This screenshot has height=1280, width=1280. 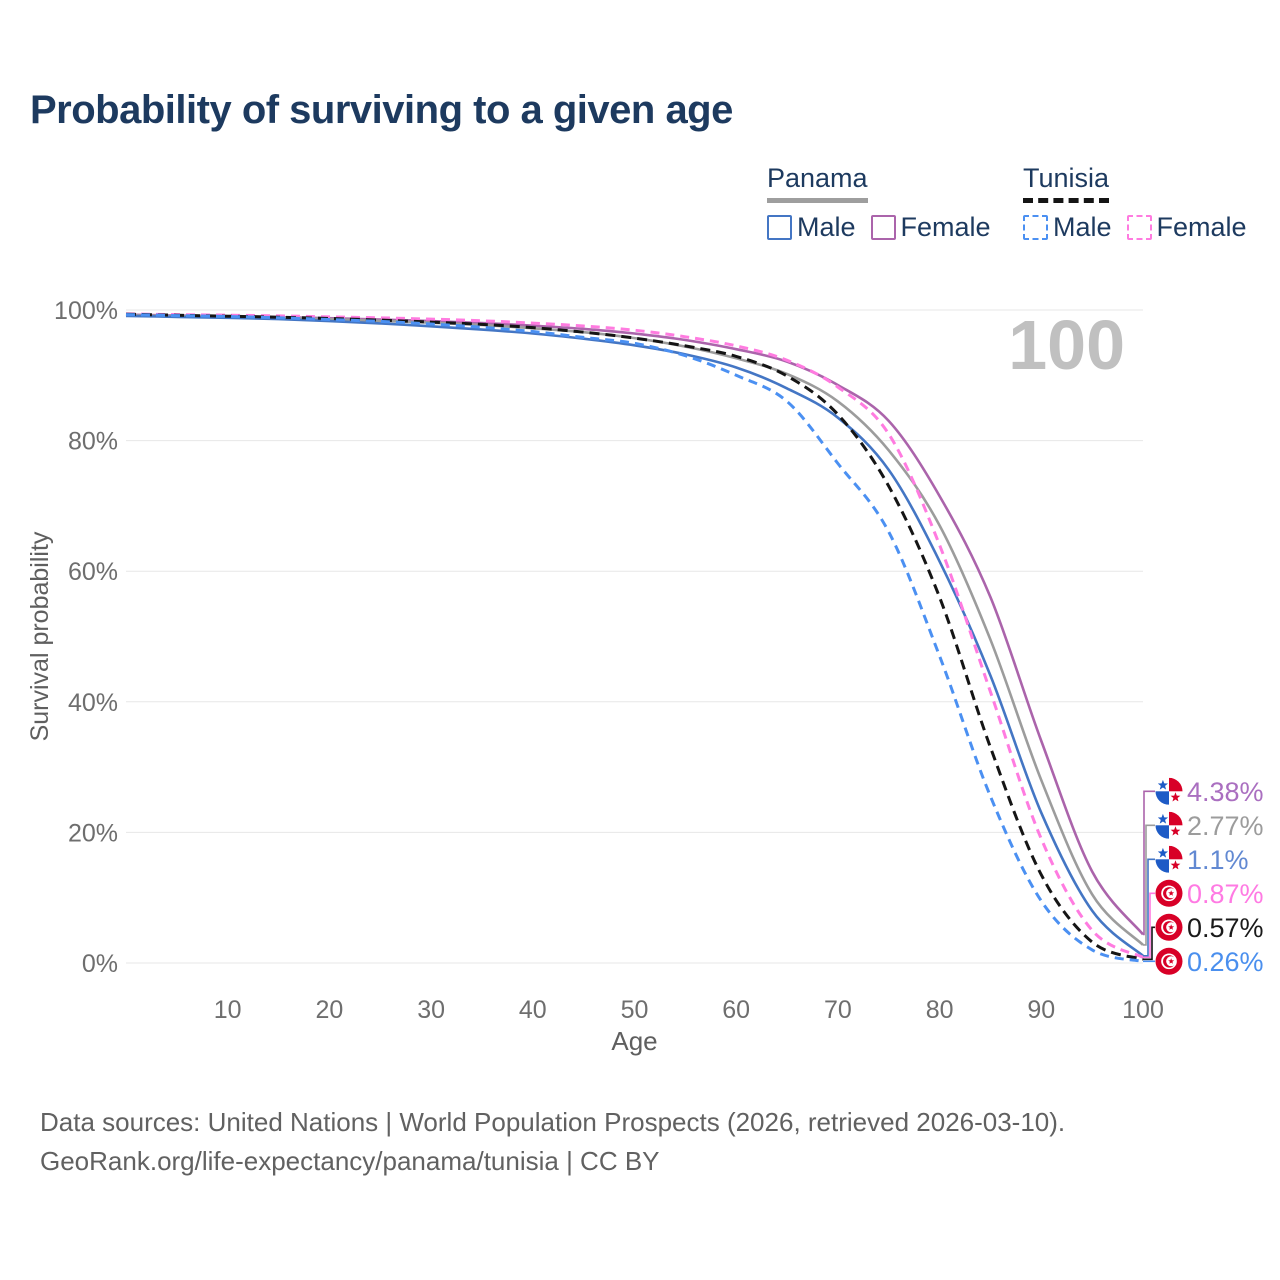 I want to click on end-value-label: 1.1%, so click(x=1218, y=860).